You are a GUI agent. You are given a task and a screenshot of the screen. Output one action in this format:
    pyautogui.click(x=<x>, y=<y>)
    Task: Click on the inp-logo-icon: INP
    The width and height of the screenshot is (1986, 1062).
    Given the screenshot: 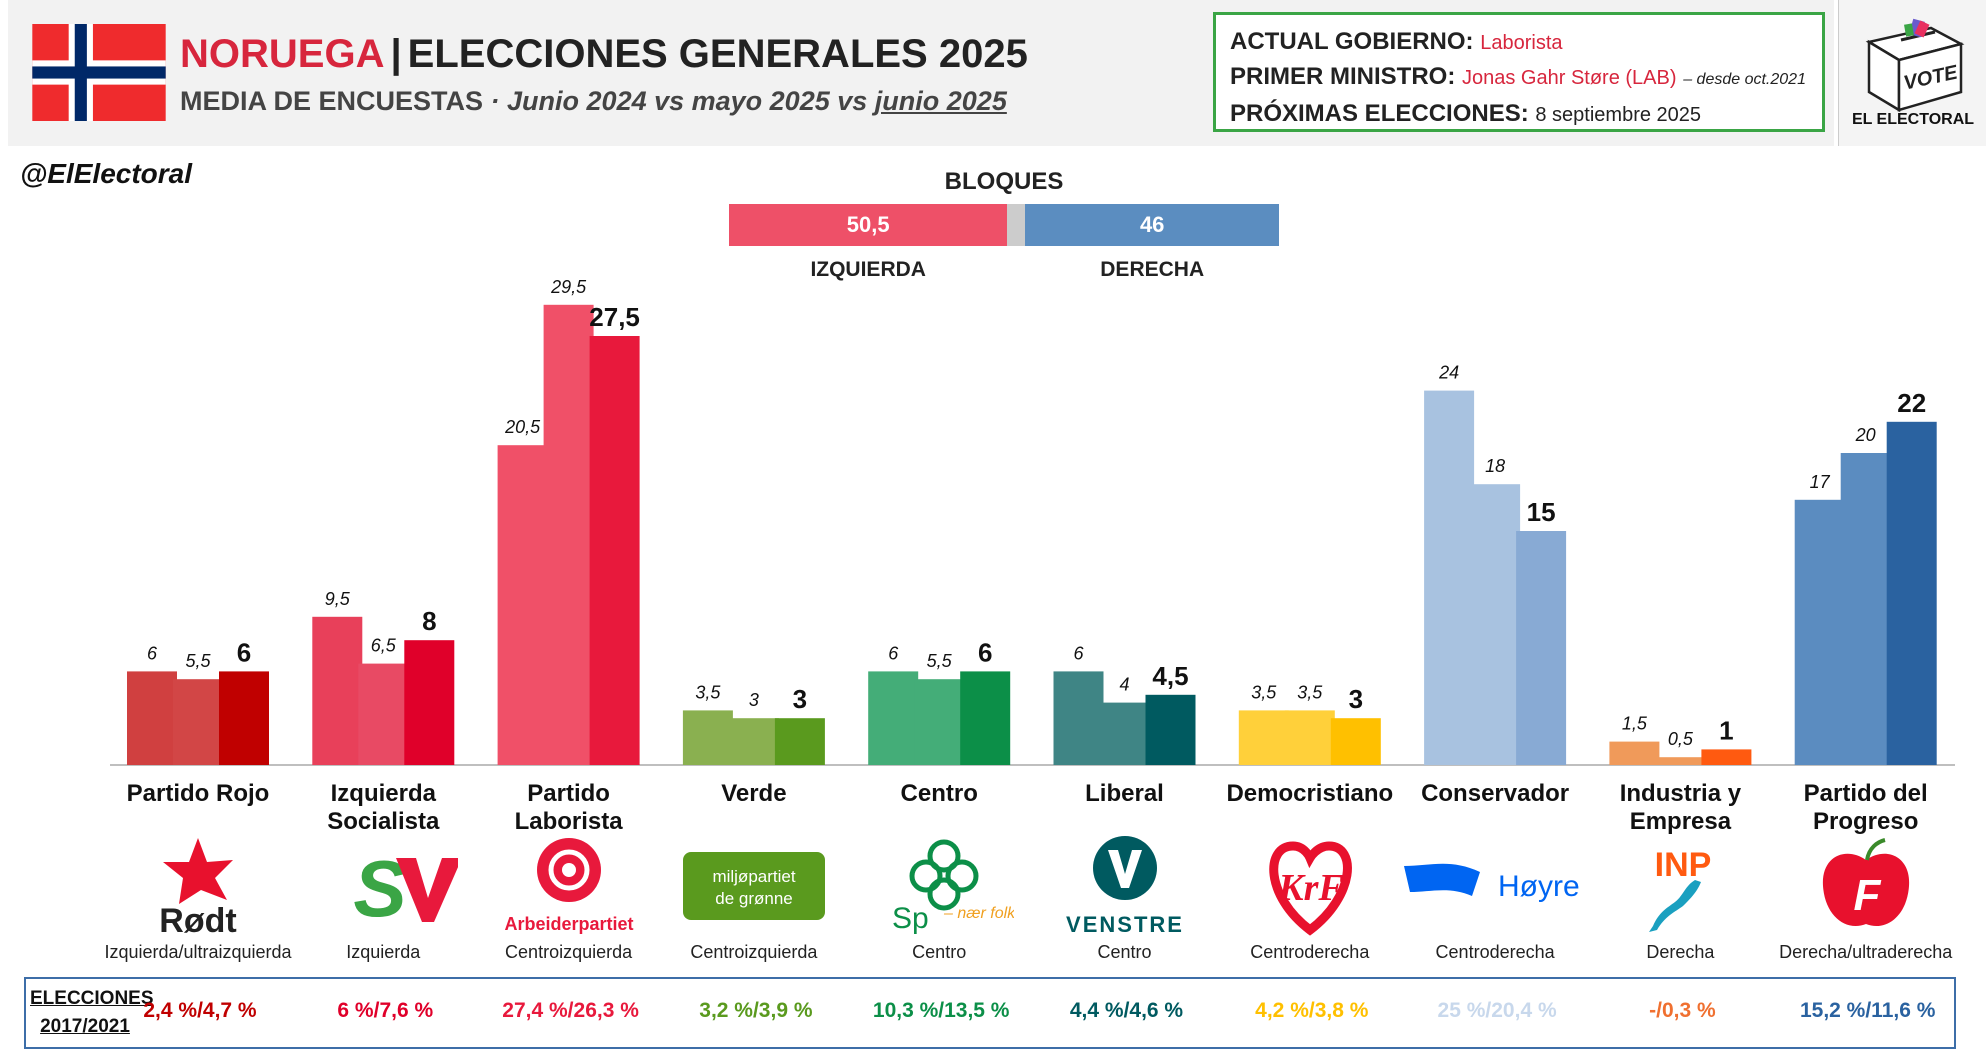 What is the action you would take?
    pyautogui.click(x=1680, y=886)
    